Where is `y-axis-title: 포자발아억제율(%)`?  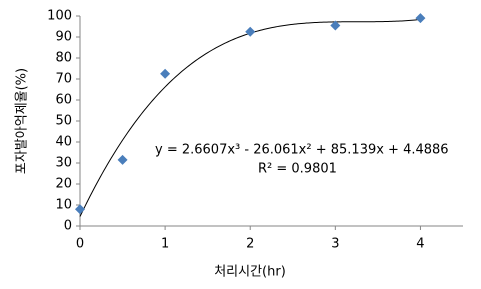 y-axis-title: 포자발아억제율(%) is located at coordinates (22, 121).